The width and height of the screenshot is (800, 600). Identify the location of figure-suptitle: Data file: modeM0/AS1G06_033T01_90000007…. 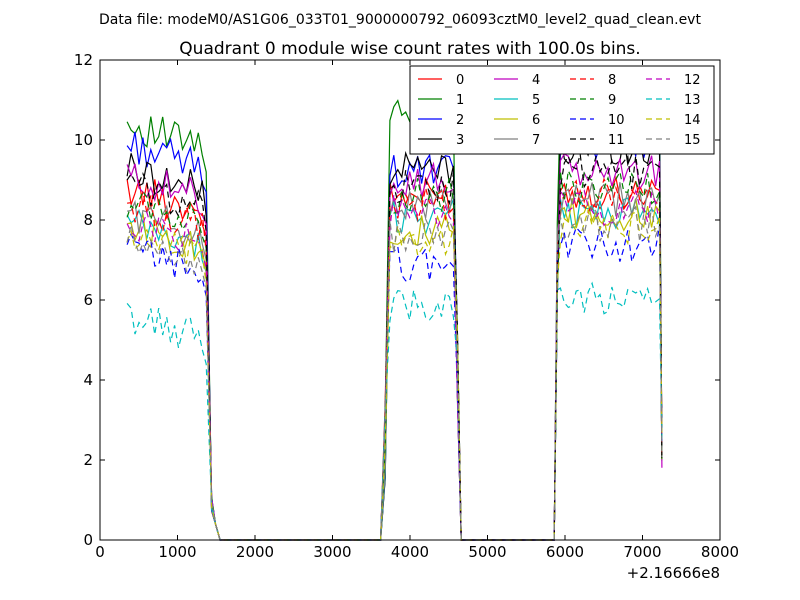
(400, 20).